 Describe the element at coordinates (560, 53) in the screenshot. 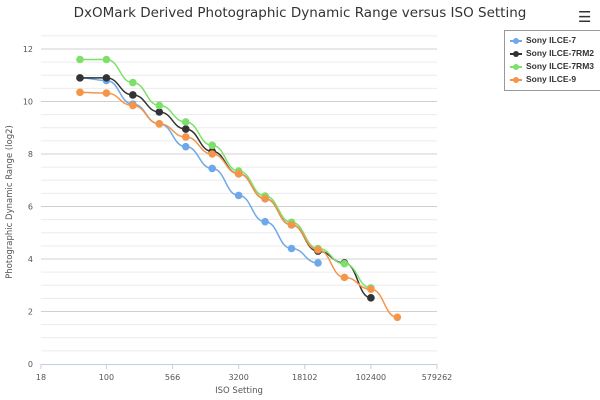

I see `legend-label: Sony ILCE-7RM2` at that location.